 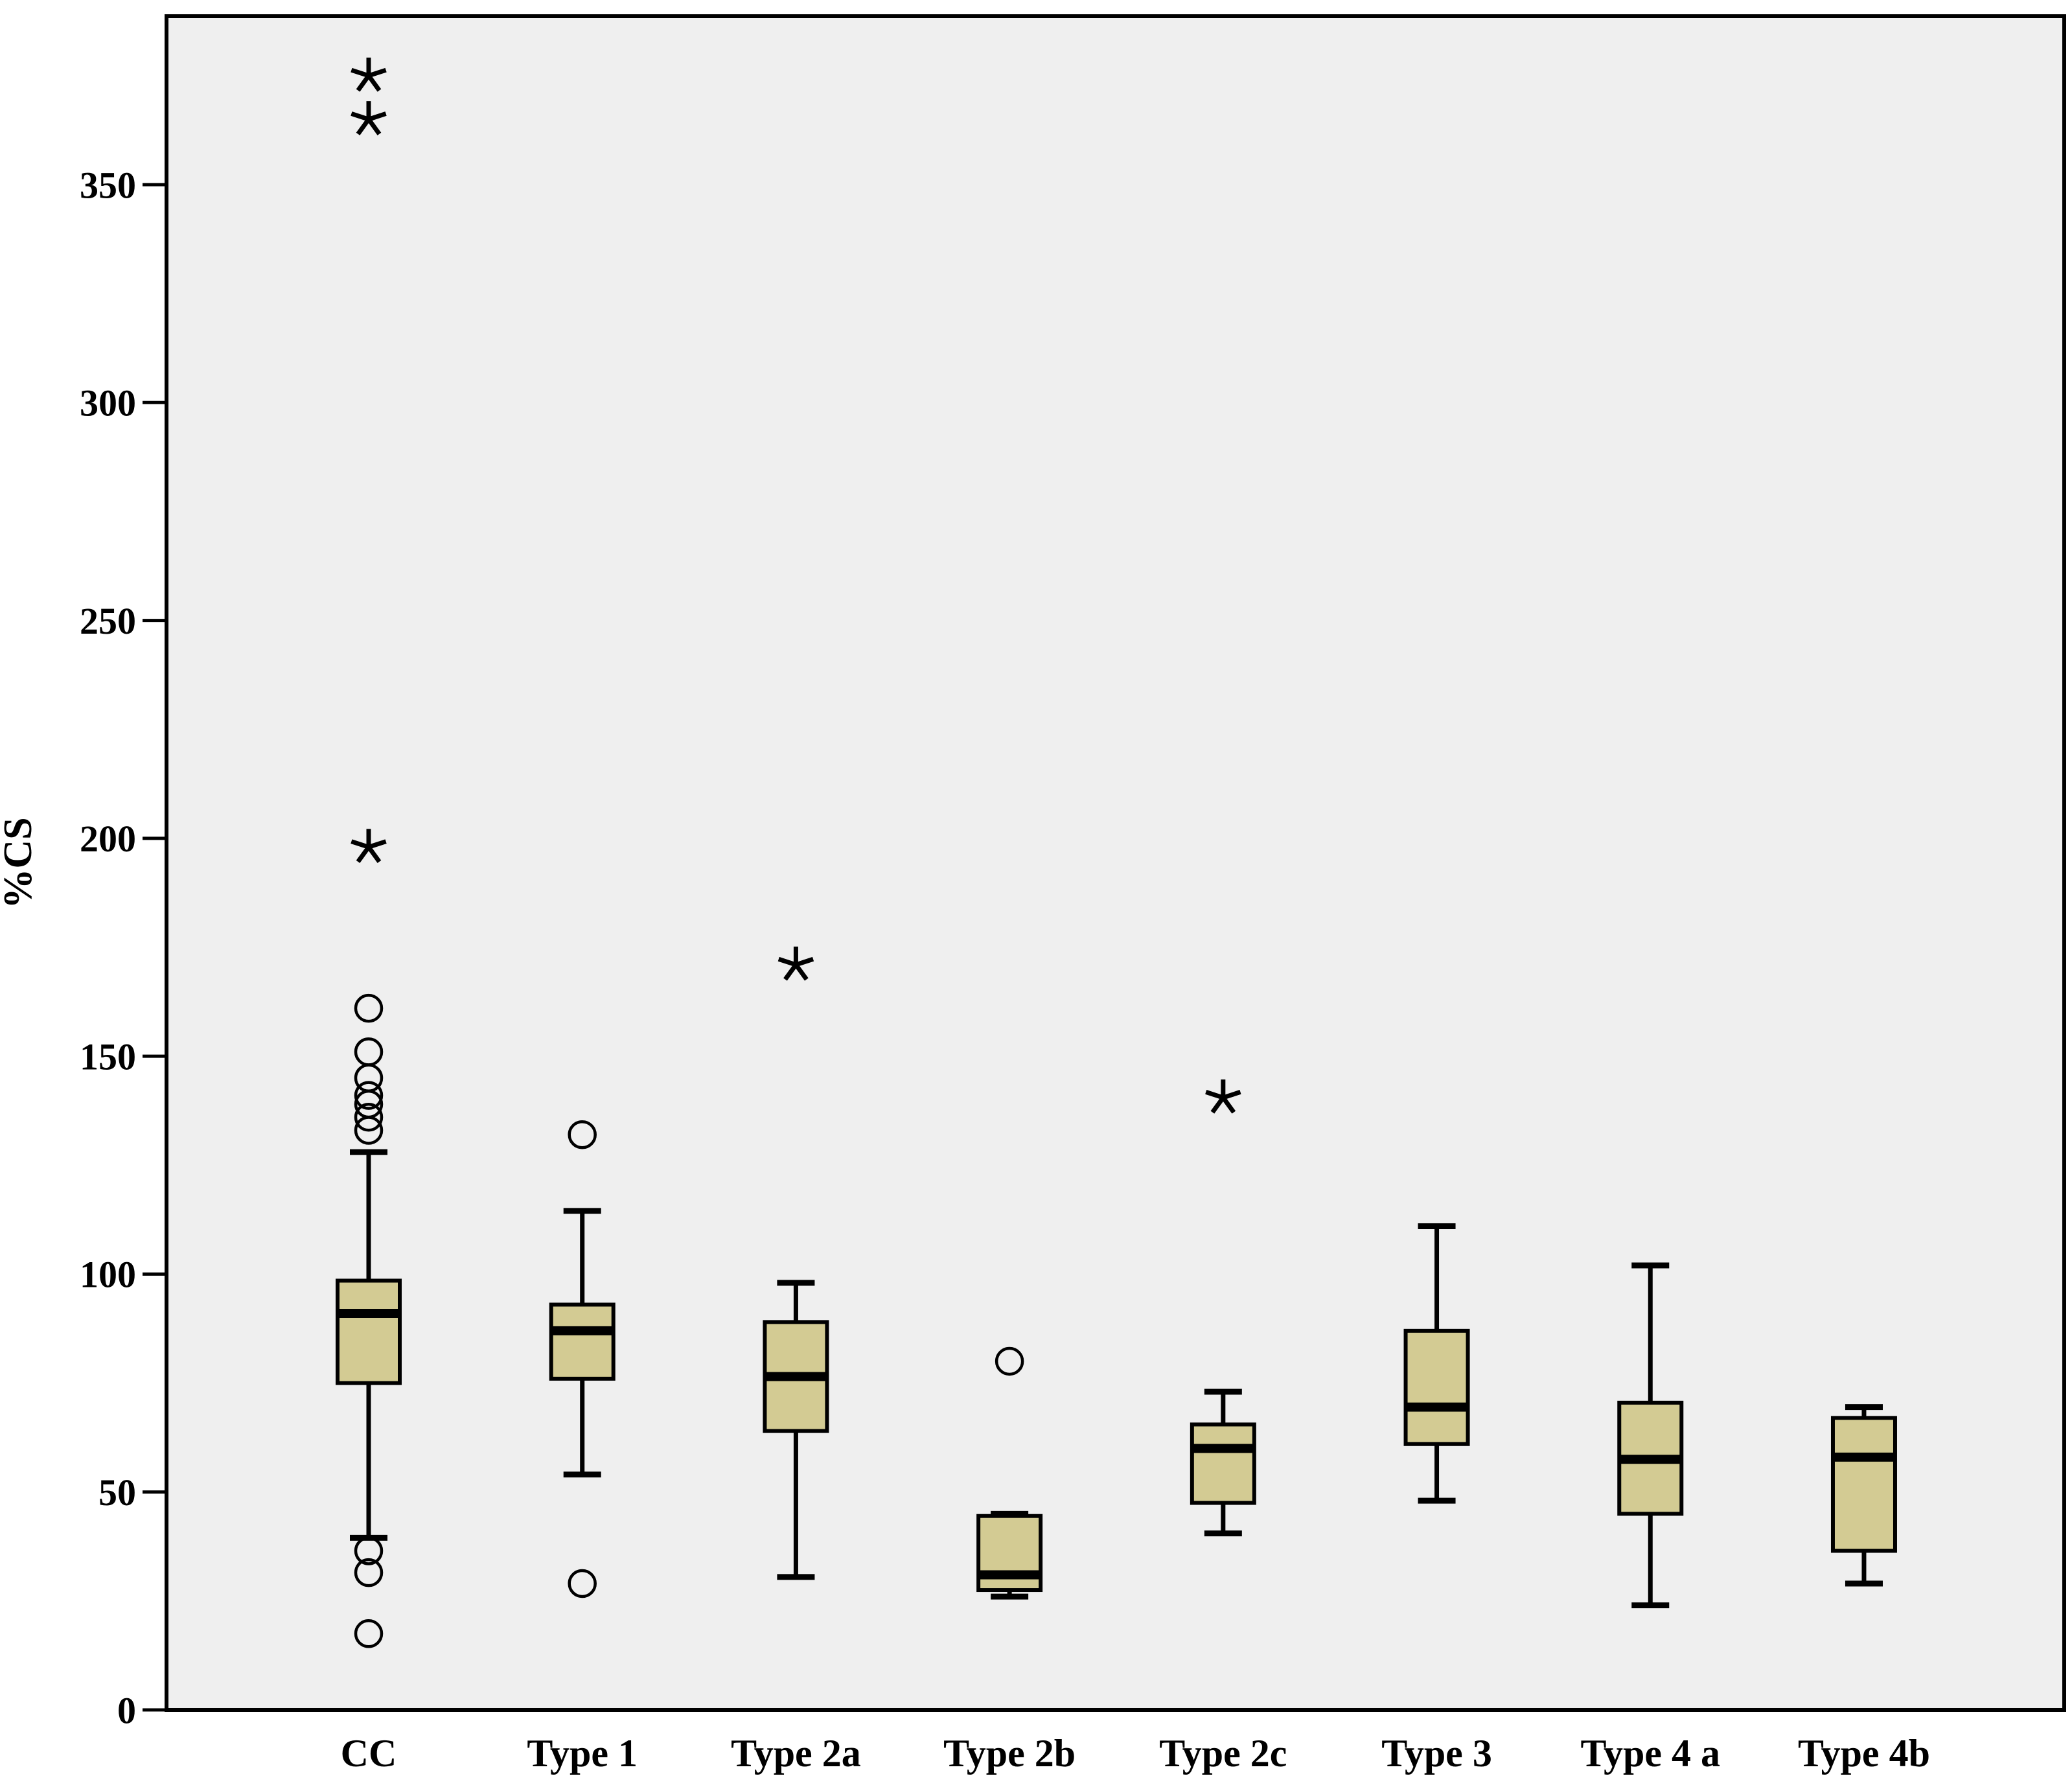 What do you see at coordinates (108, 1275) in the screenshot?
I see `y-tick-label: 100` at bounding box center [108, 1275].